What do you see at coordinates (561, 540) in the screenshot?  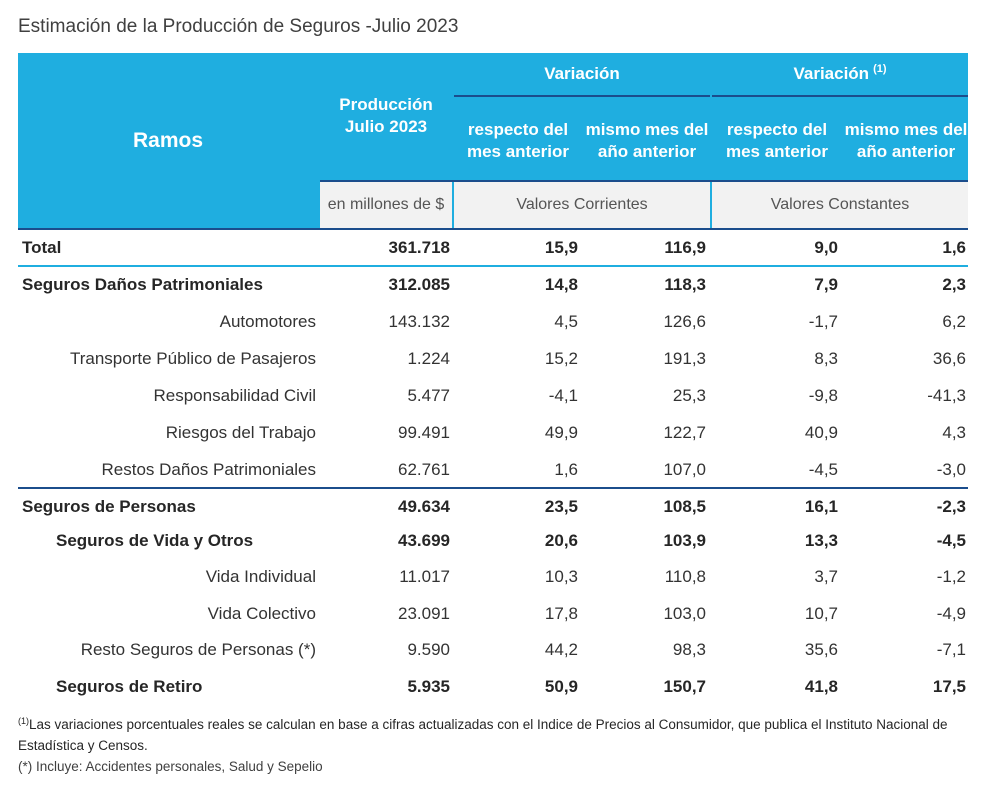 I see `cell-variacion-mes-anterior-corrientes: 20,6` at bounding box center [561, 540].